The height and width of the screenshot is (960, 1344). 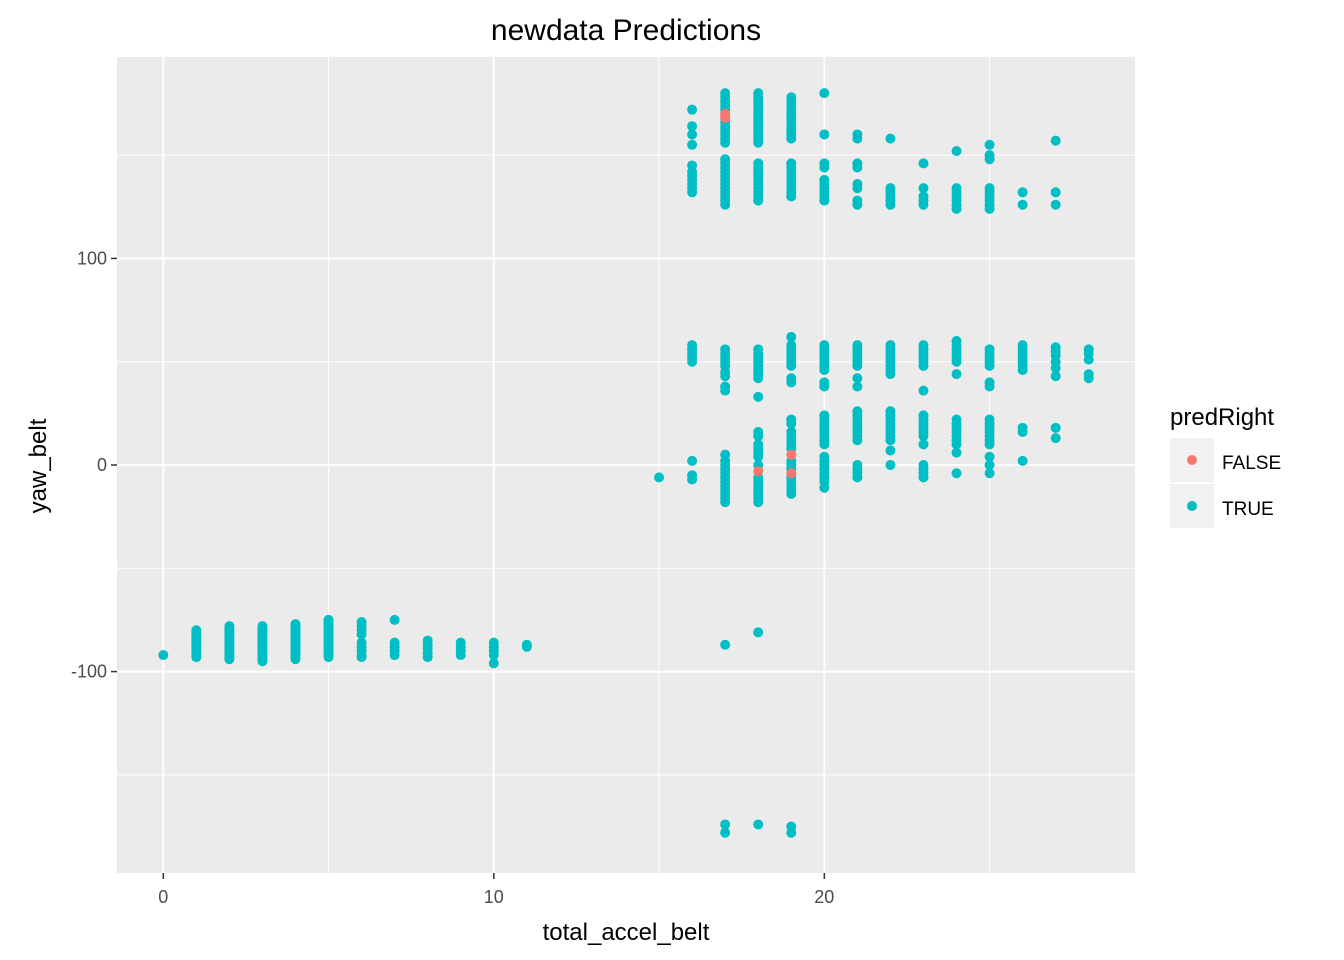 I want to click on x-tick-label: 10, so click(x=494, y=897).